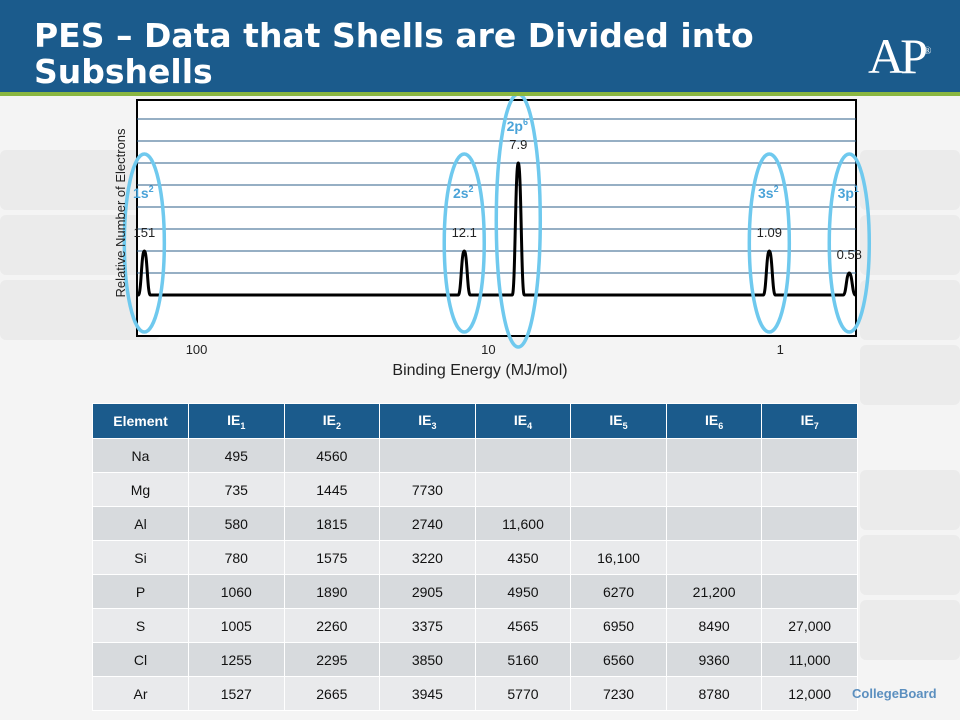 The height and width of the screenshot is (720, 960). Describe the element at coordinates (140, 455) in the screenshot. I see `element-cell: Na` at that location.